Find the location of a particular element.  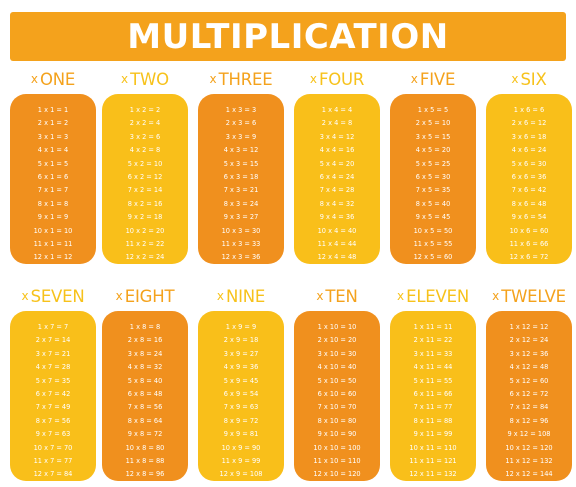

table-fact: 6 x 7 = 42 is located at coordinates (53, 393).